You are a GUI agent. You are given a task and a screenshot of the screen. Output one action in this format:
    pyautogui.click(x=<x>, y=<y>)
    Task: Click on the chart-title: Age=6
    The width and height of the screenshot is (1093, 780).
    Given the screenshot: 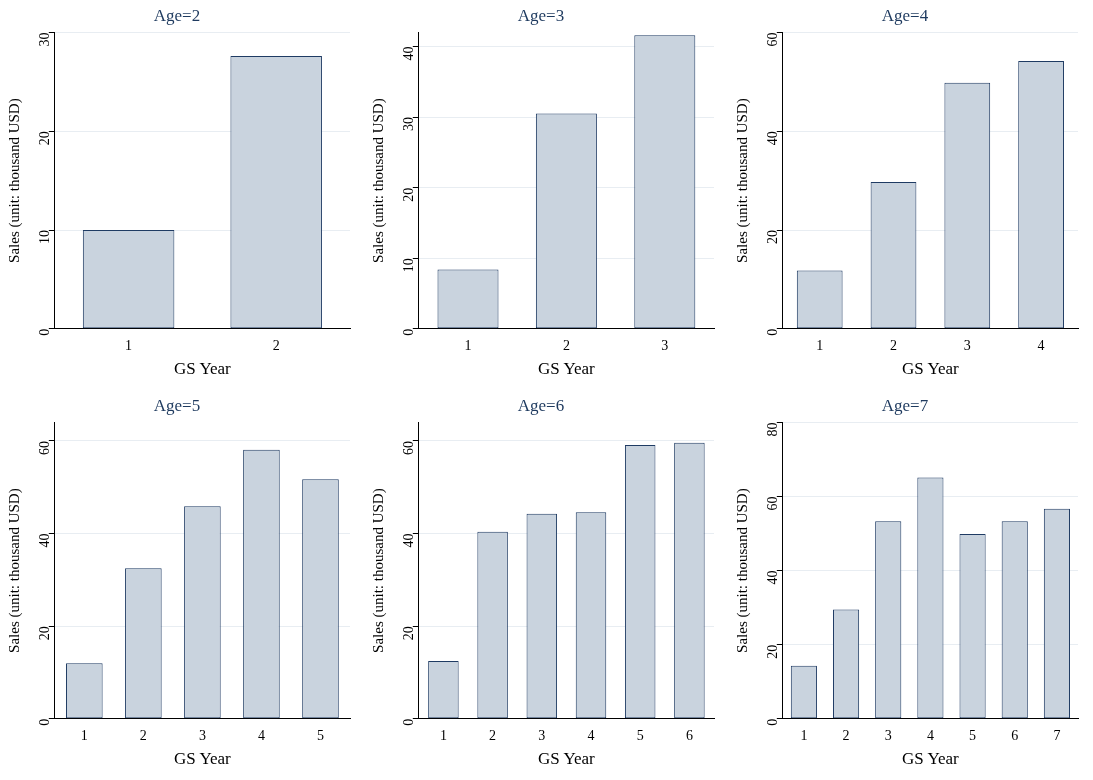 What is the action you would take?
    pyautogui.click(x=541, y=405)
    